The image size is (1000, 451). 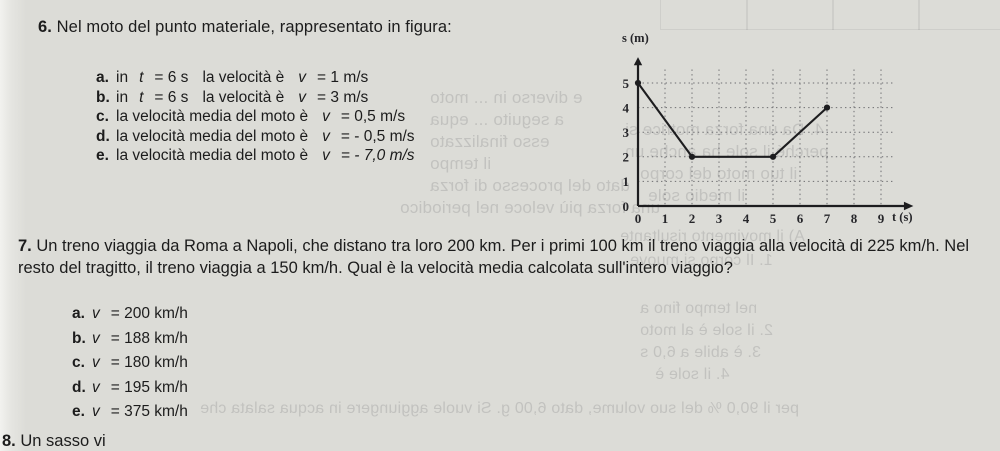 What do you see at coordinates (746, 218) in the screenshot?
I see `x-tick-label: 4` at bounding box center [746, 218].